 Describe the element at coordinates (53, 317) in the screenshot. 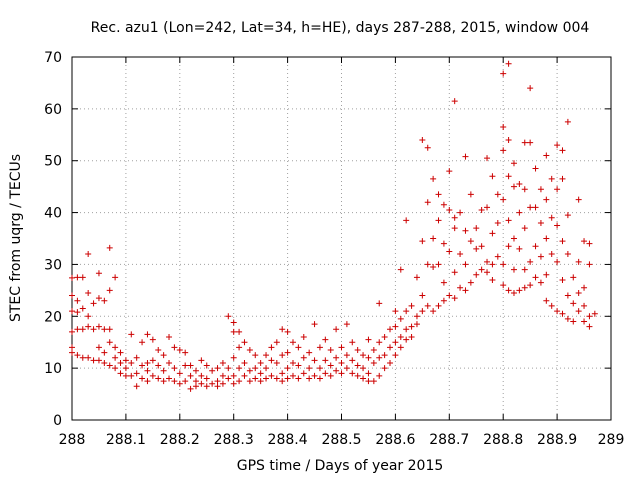

I see `y-tick-label: 20` at that location.